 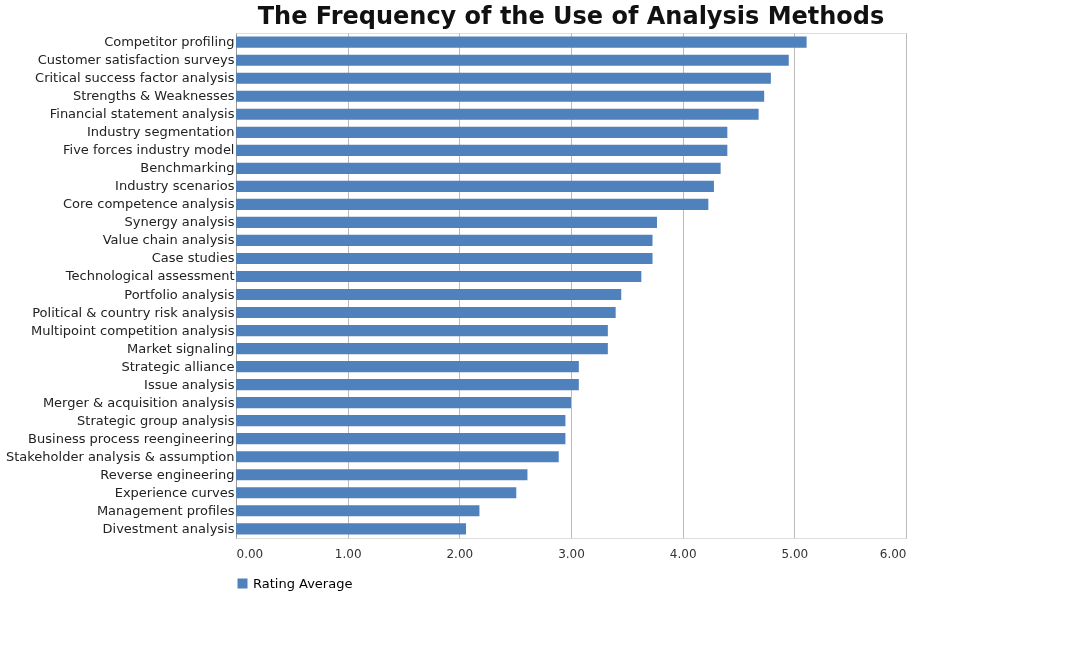 What do you see at coordinates (142, 114) in the screenshot?
I see `y-tick-label: Financial statement analysis` at bounding box center [142, 114].